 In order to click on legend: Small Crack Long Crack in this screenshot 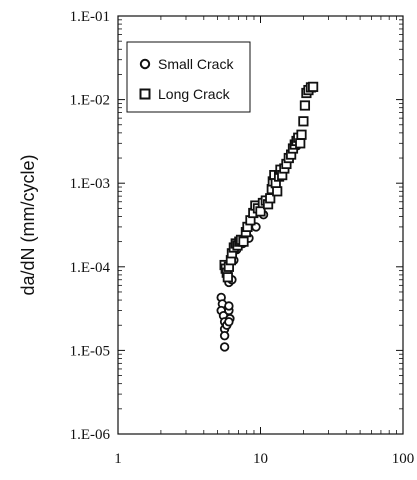, I will do `click(188, 77)`.